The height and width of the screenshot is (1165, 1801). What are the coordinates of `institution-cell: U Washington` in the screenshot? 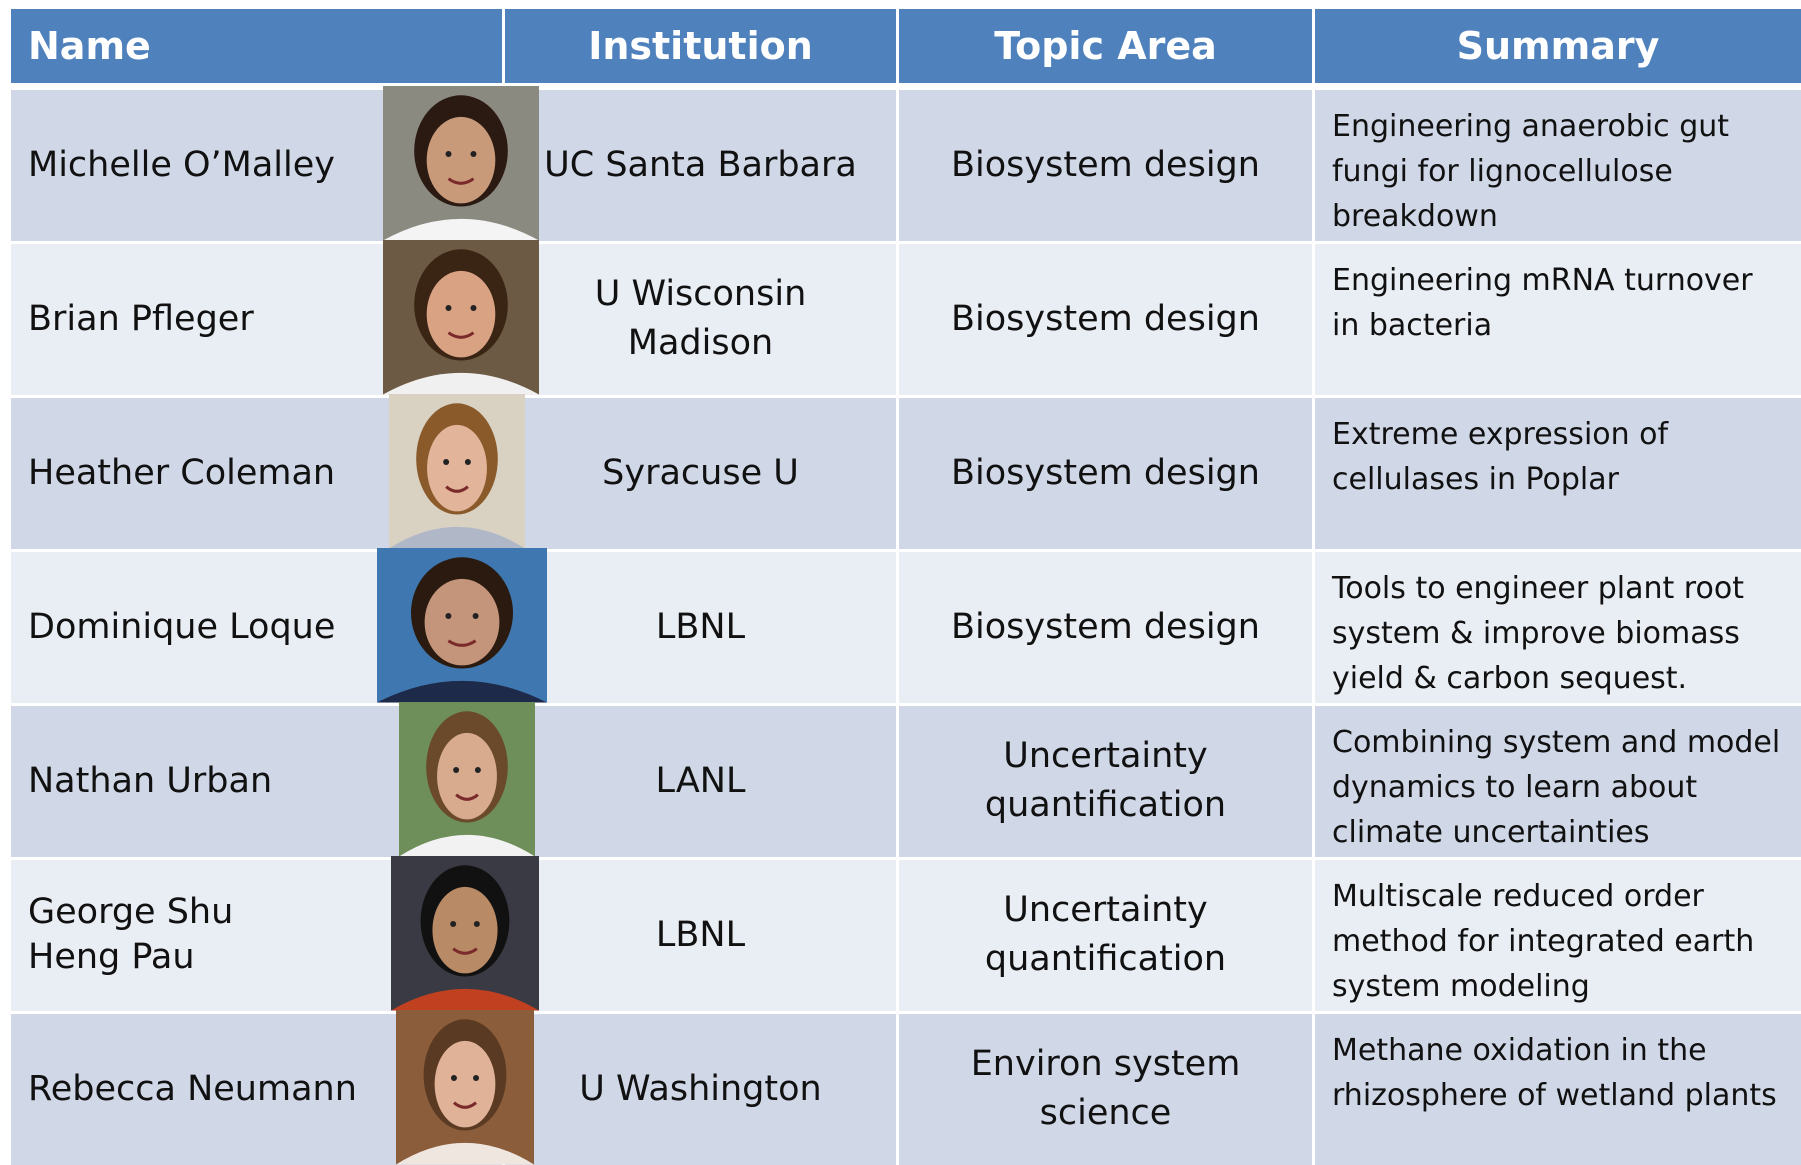 It's located at (700, 1089).